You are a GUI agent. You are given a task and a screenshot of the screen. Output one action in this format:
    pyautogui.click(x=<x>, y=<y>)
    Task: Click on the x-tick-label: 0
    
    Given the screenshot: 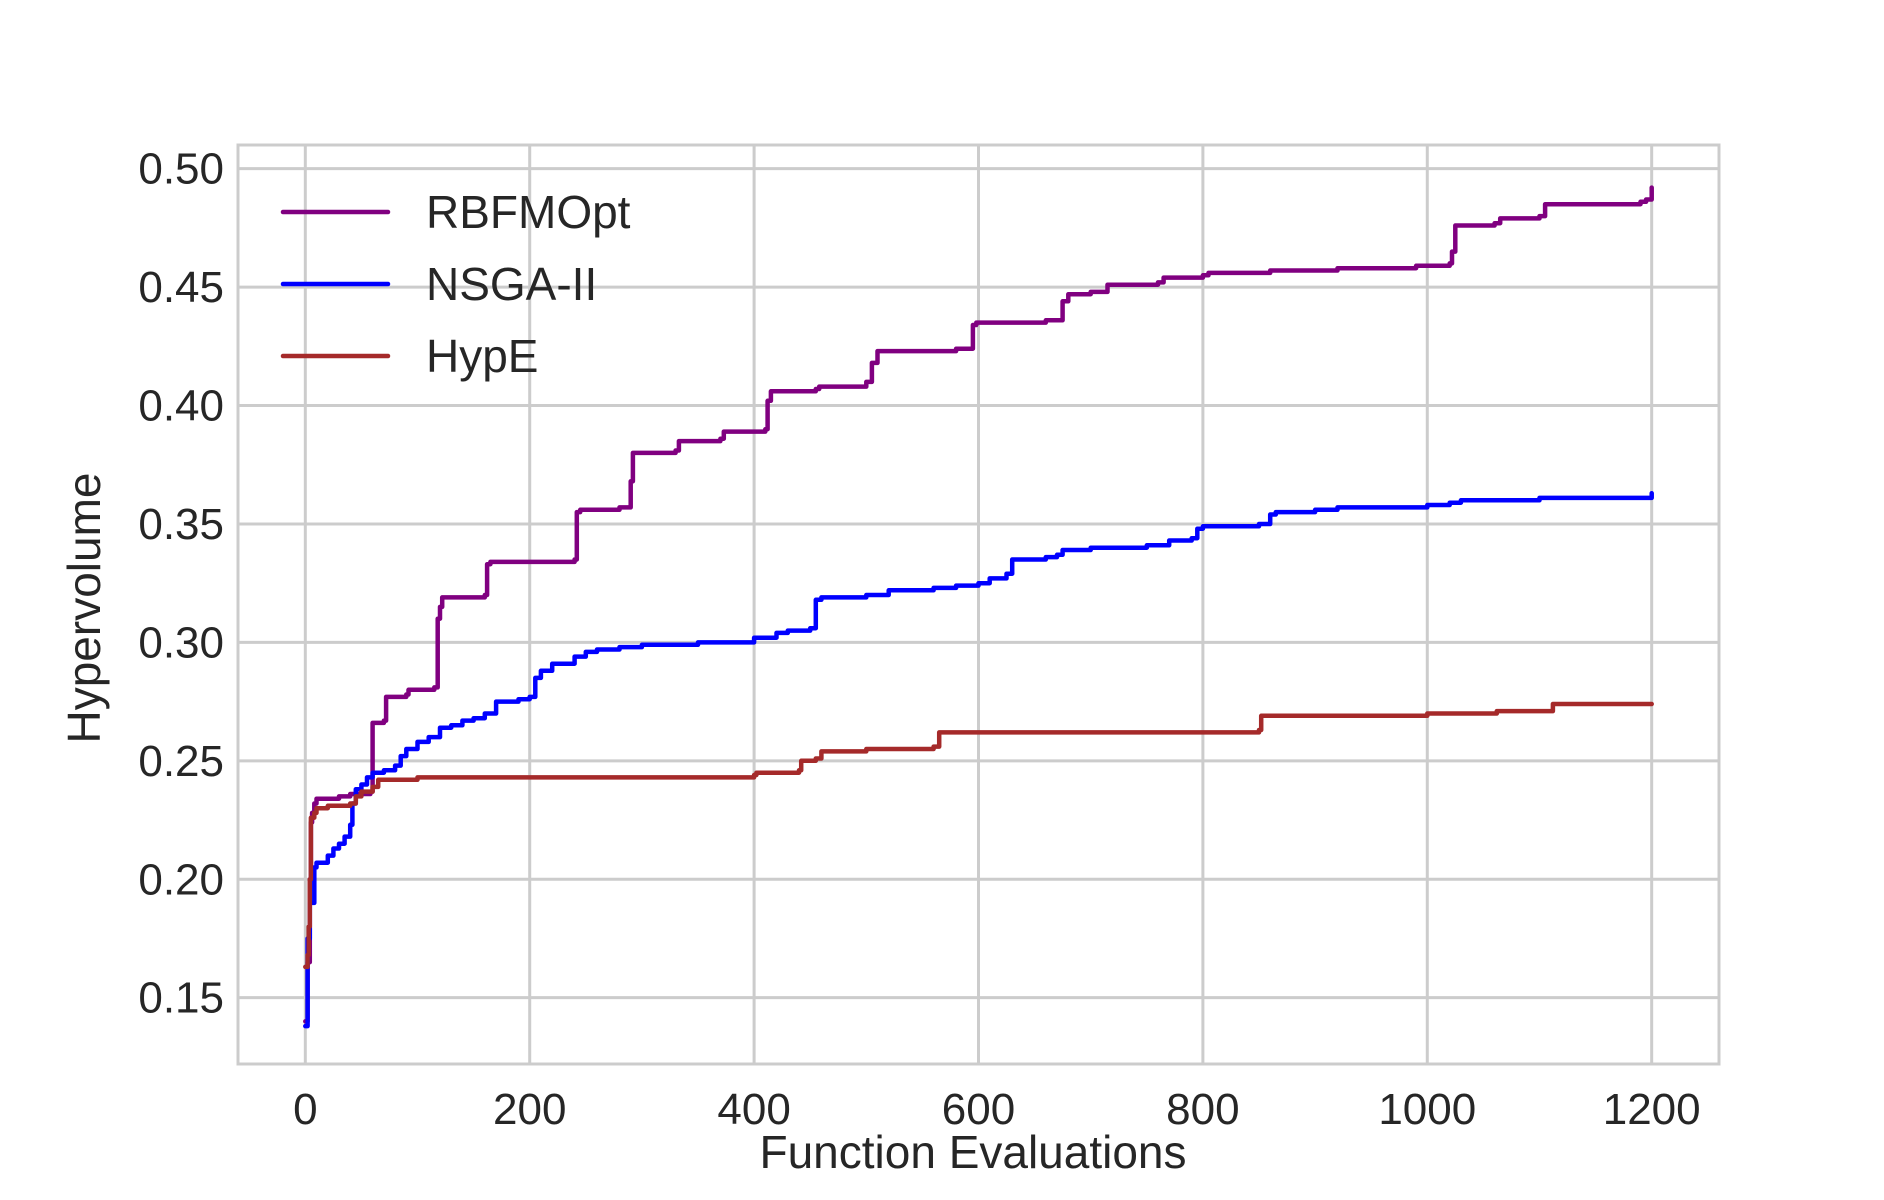 What is the action you would take?
    pyautogui.click(x=305, y=1109)
    